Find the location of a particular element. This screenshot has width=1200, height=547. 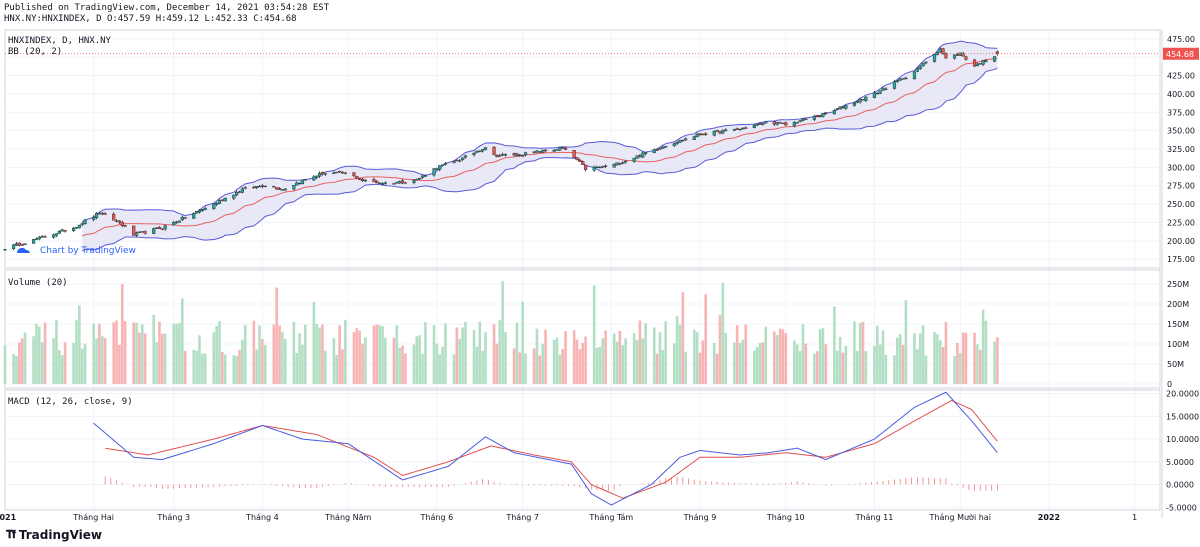

x-tick-label: Tháng 9 is located at coordinates (700, 517).